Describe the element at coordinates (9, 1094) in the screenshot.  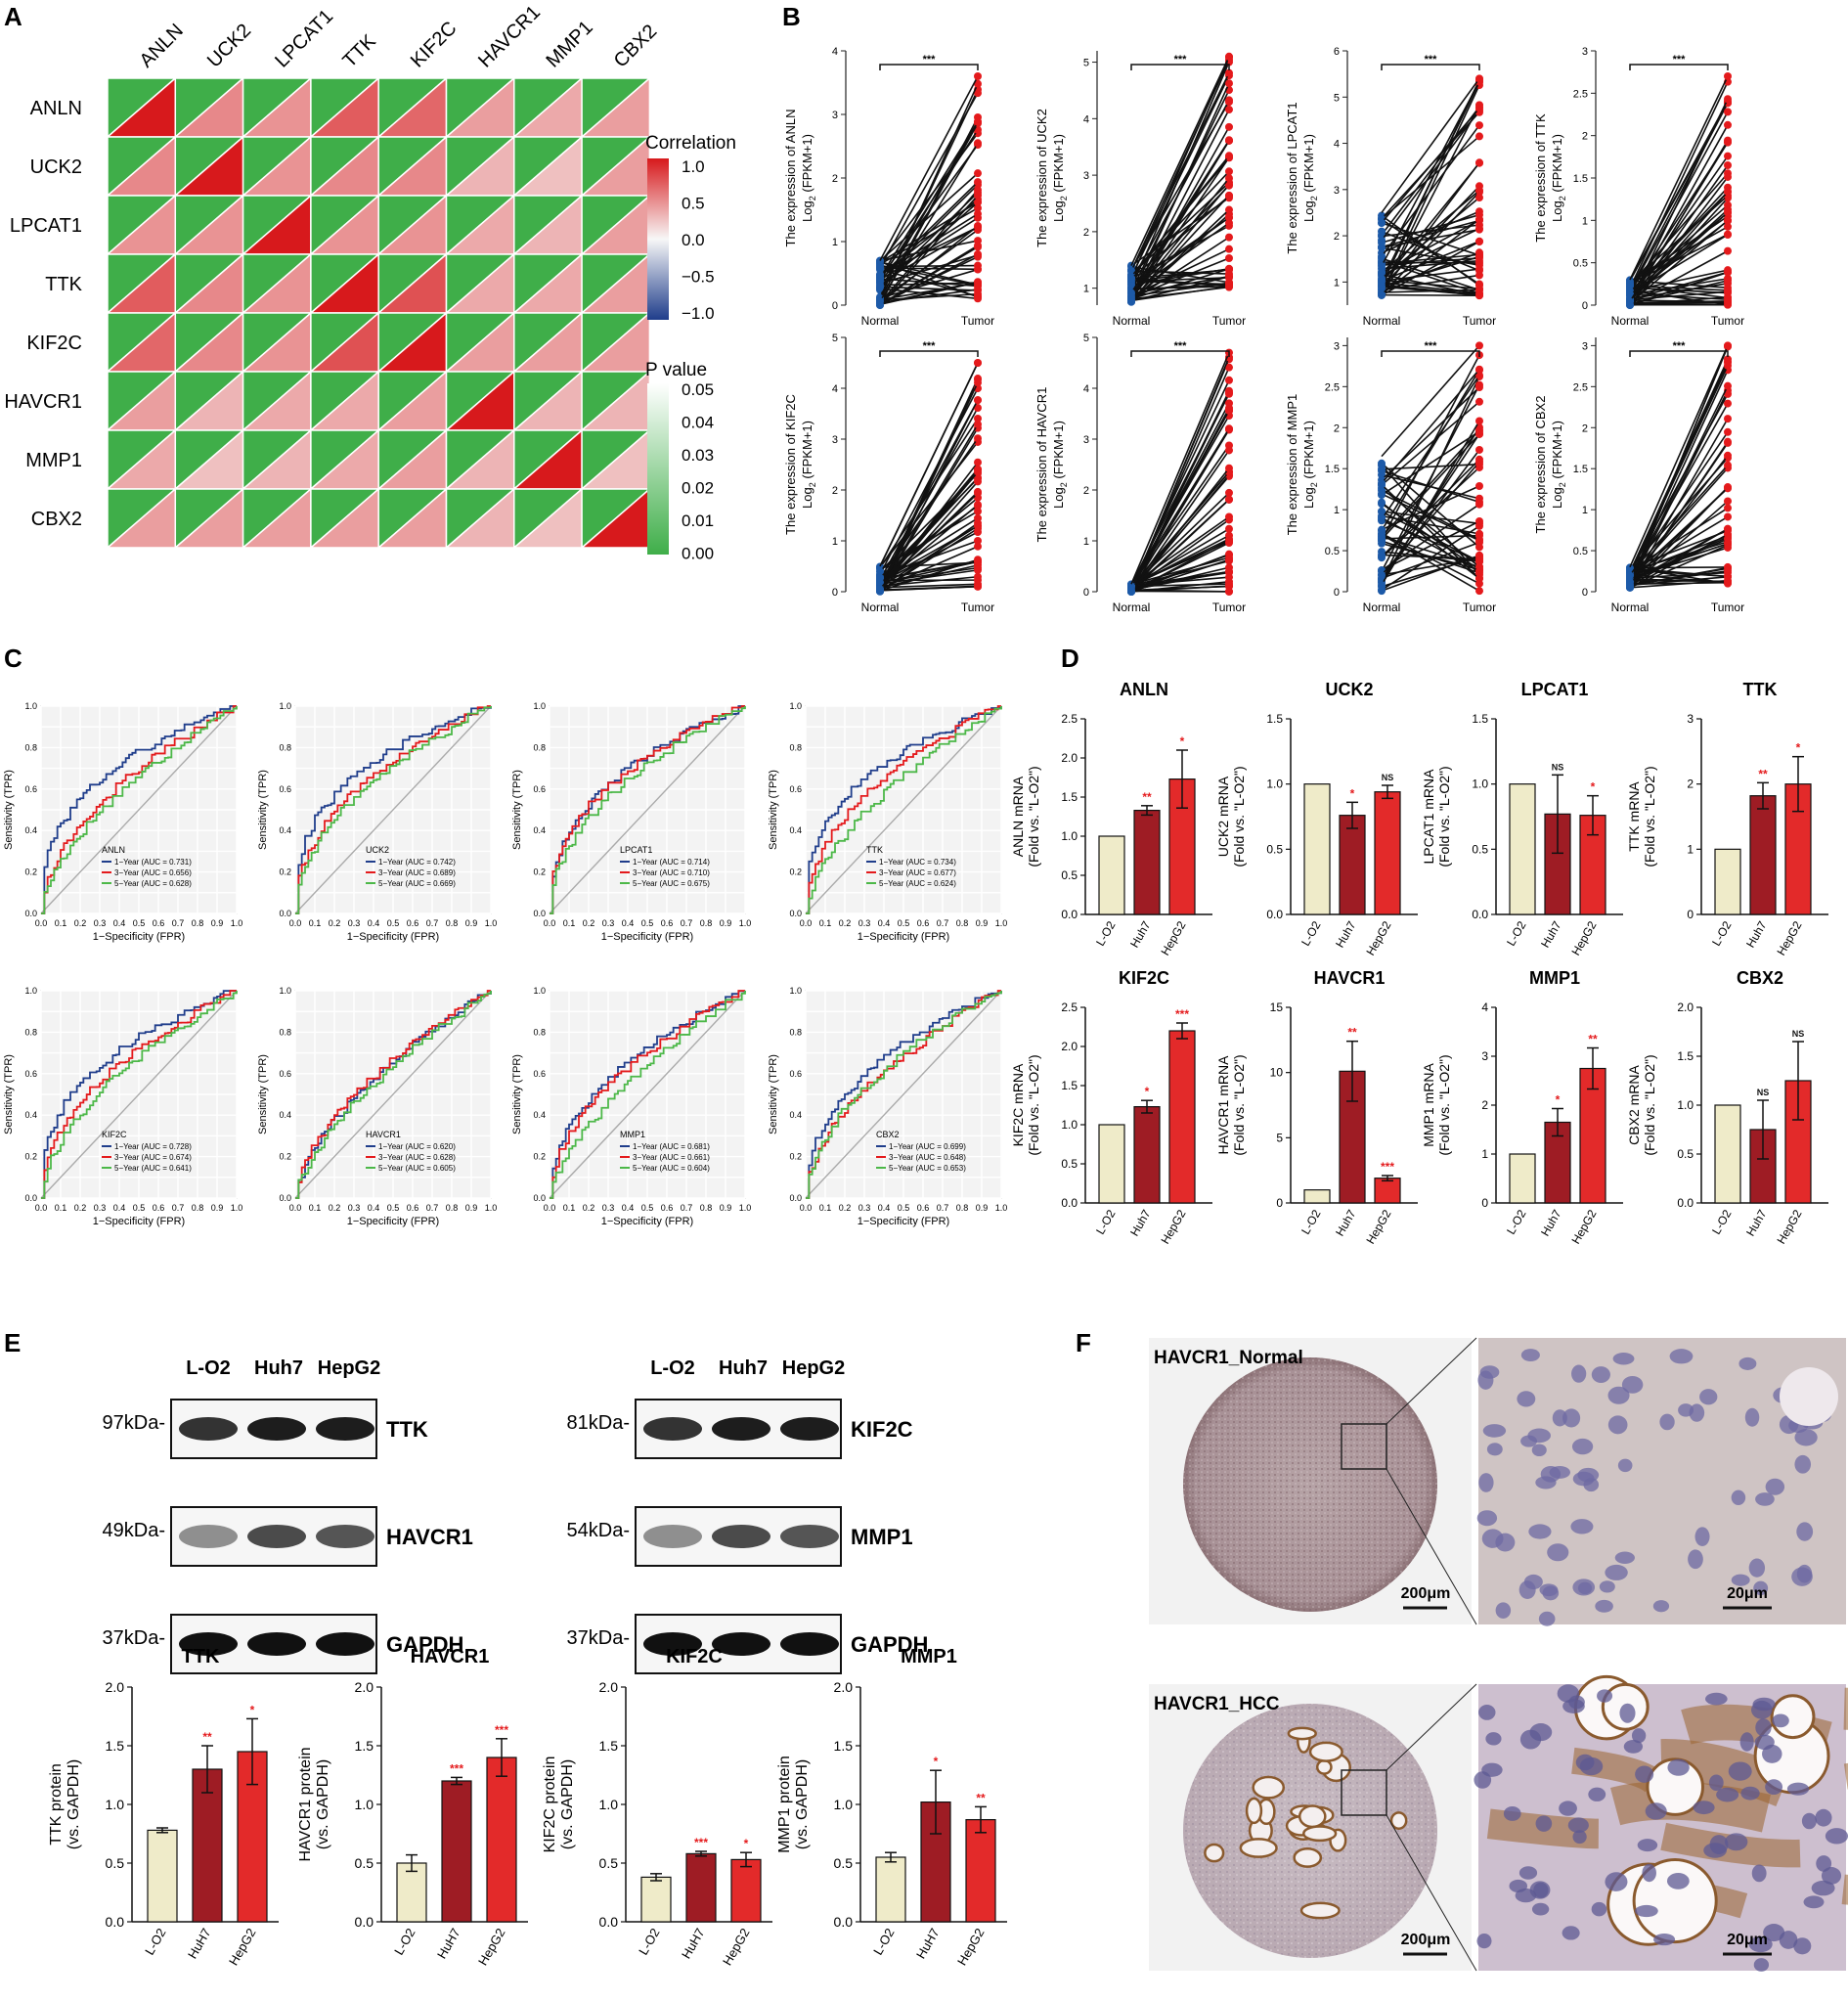
I see `roc-y-axis-label: Sensitivity (TPR)` at that location.